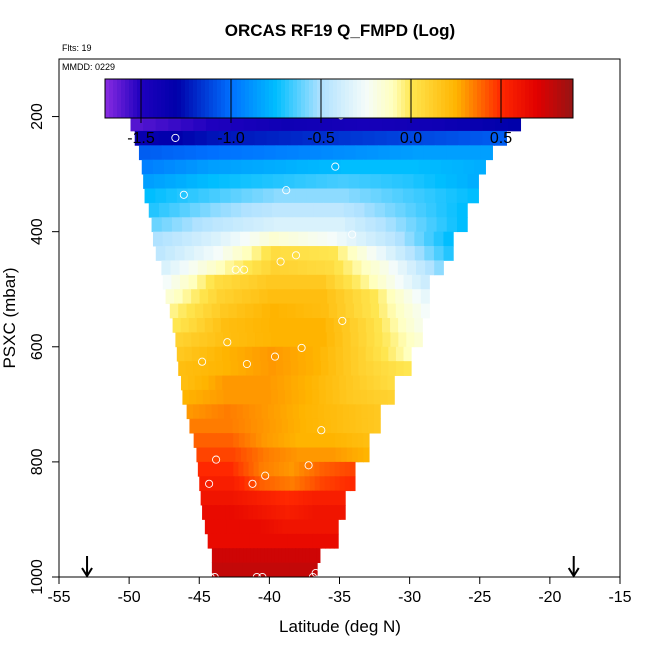 The height and width of the screenshot is (650, 650). What do you see at coordinates (340, 30) in the screenshot?
I see `chart-title: ORCAS RF19 Q_FMPD (Log)` at bounding box center [340, 30].